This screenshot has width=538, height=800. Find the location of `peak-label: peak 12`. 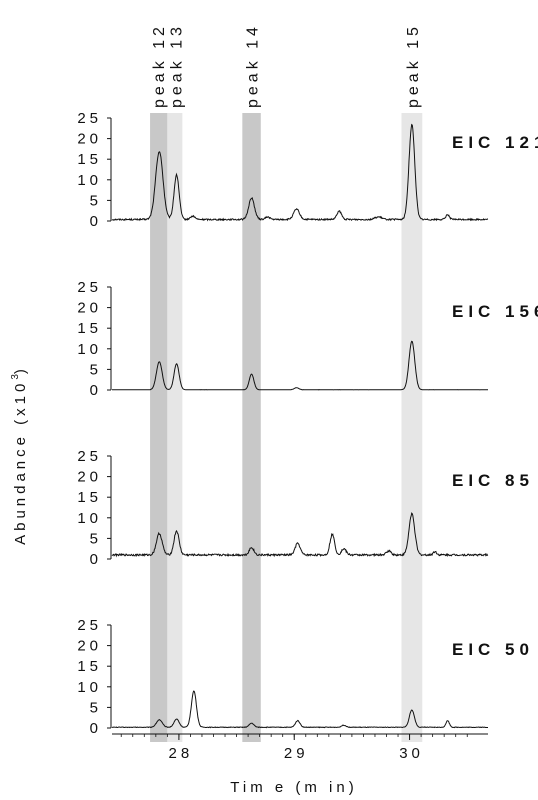

peak-label: peak 12 is located at coordinates (159, 65).